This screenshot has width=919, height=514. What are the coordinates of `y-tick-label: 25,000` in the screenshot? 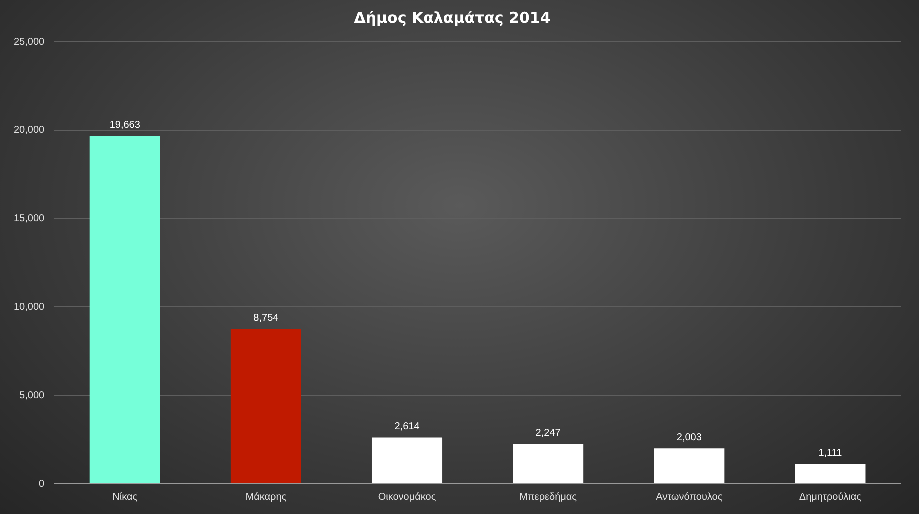 It's located at (30, 42).